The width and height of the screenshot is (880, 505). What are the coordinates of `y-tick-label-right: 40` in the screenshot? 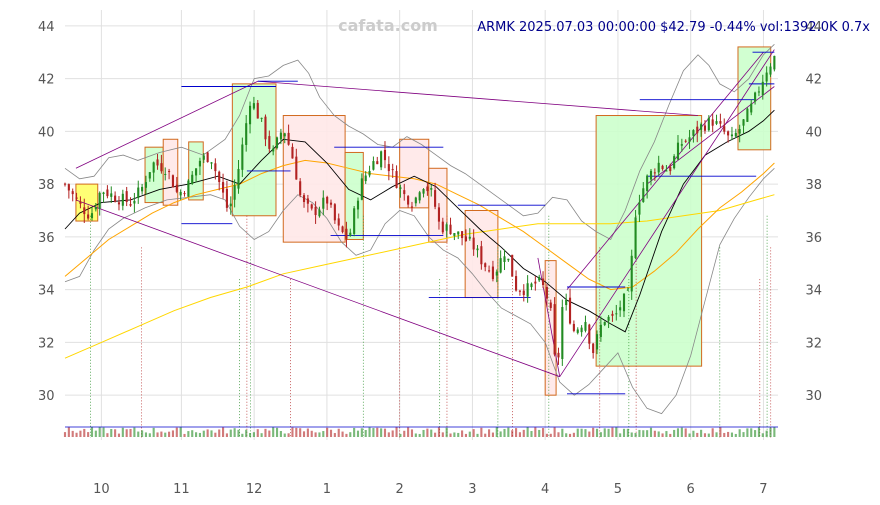 It's located at (813, 132).